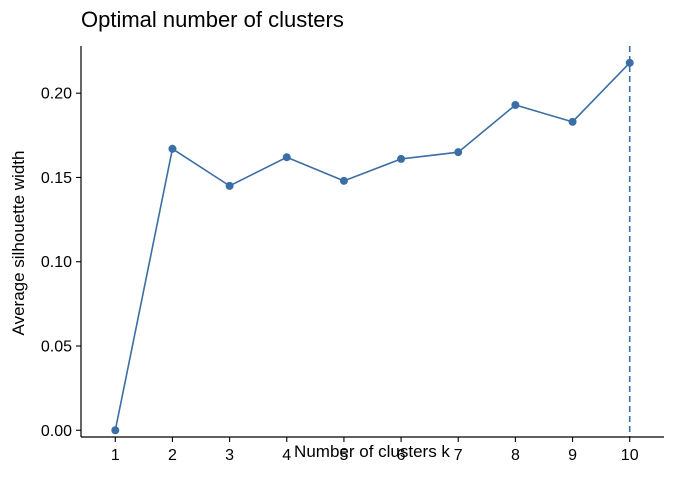  Describe the element at coordinates (115, 455) in the screenshot. I see `x-tick-label: 1` at that location.